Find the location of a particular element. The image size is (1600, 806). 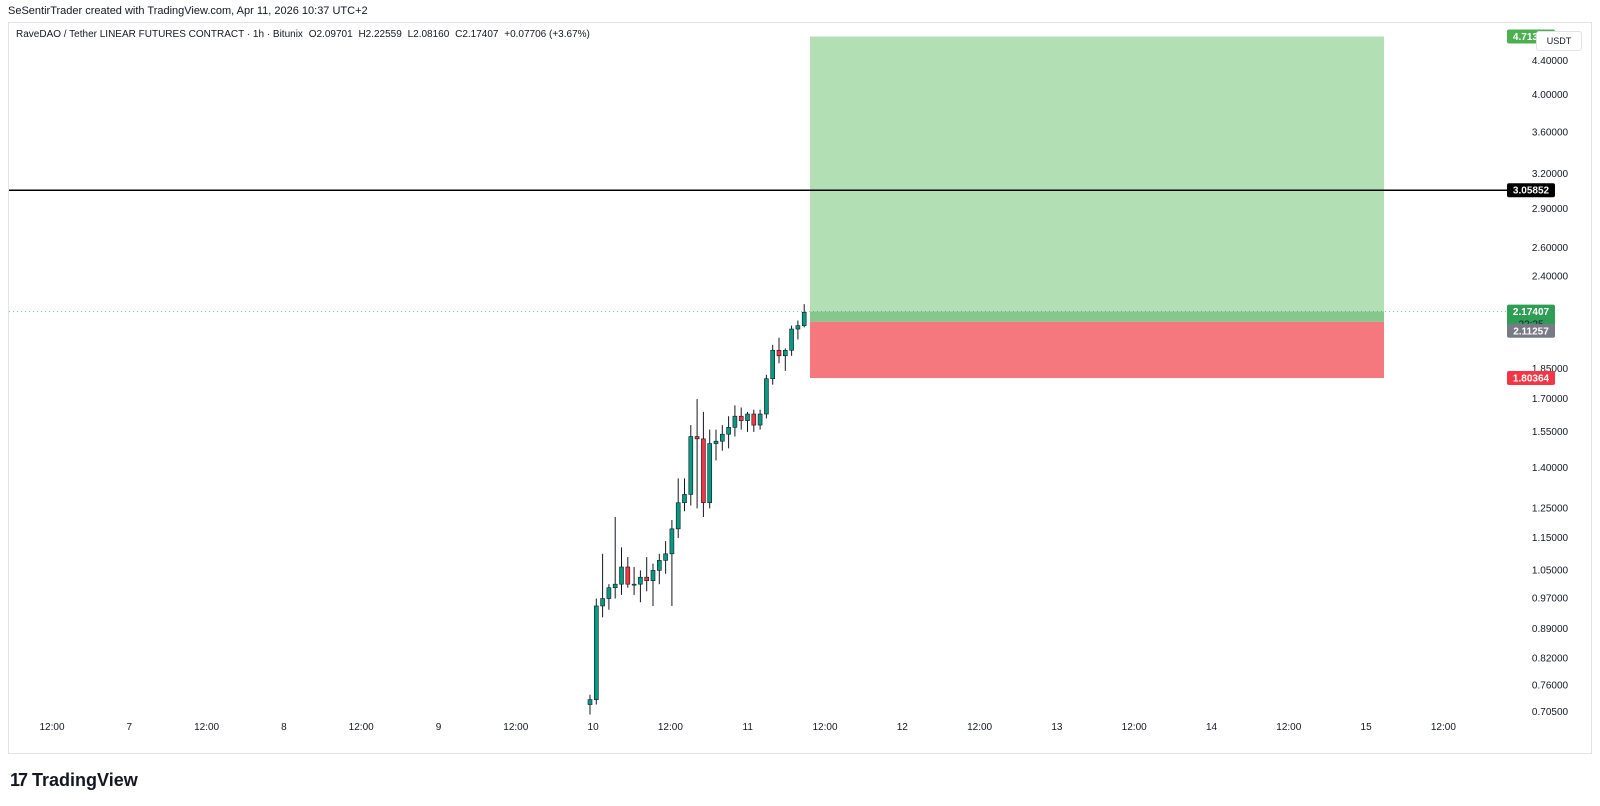

entry-price-tag-bg is located at coordinates (1531, 330).